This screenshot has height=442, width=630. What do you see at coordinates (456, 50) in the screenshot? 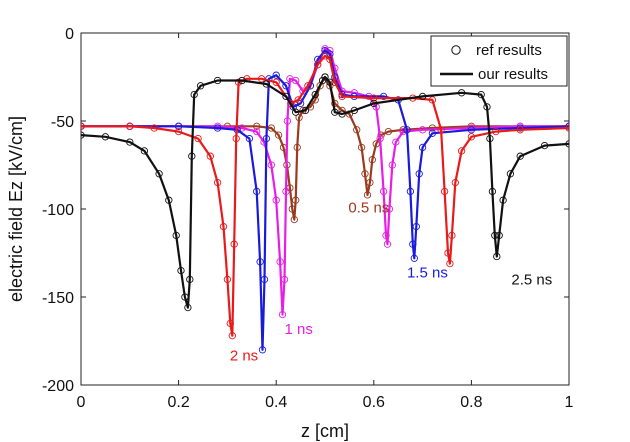
I see `legend-ref-marker` at bounding box center [456, 50].